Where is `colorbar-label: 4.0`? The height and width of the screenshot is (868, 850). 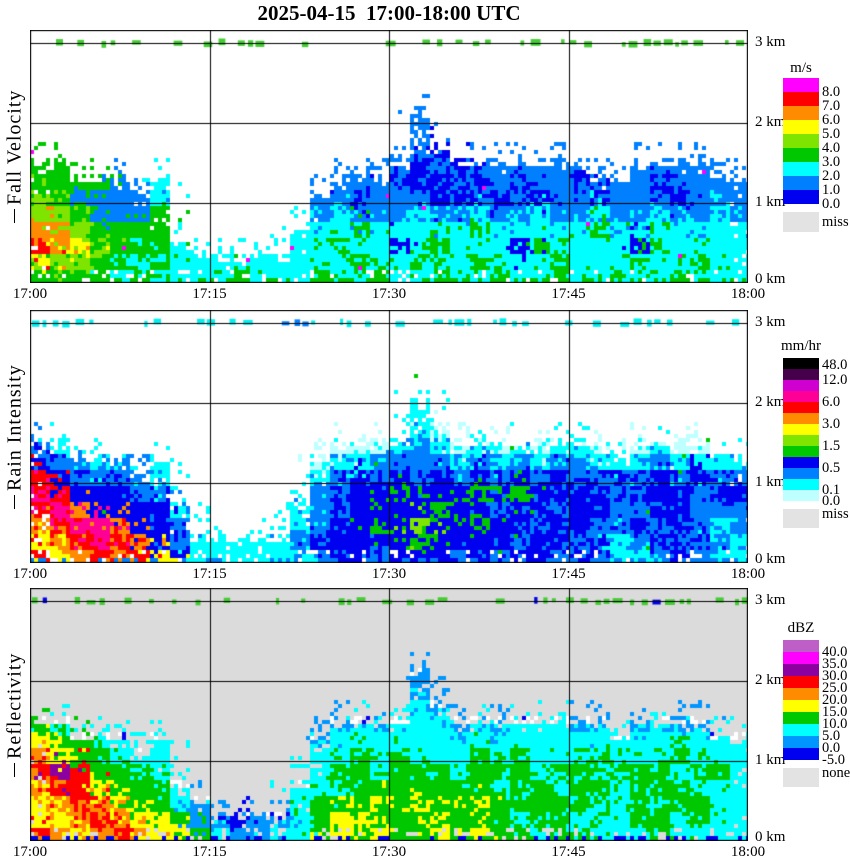 colorbar-label: 4.0 is located at coordinates (831, 148).